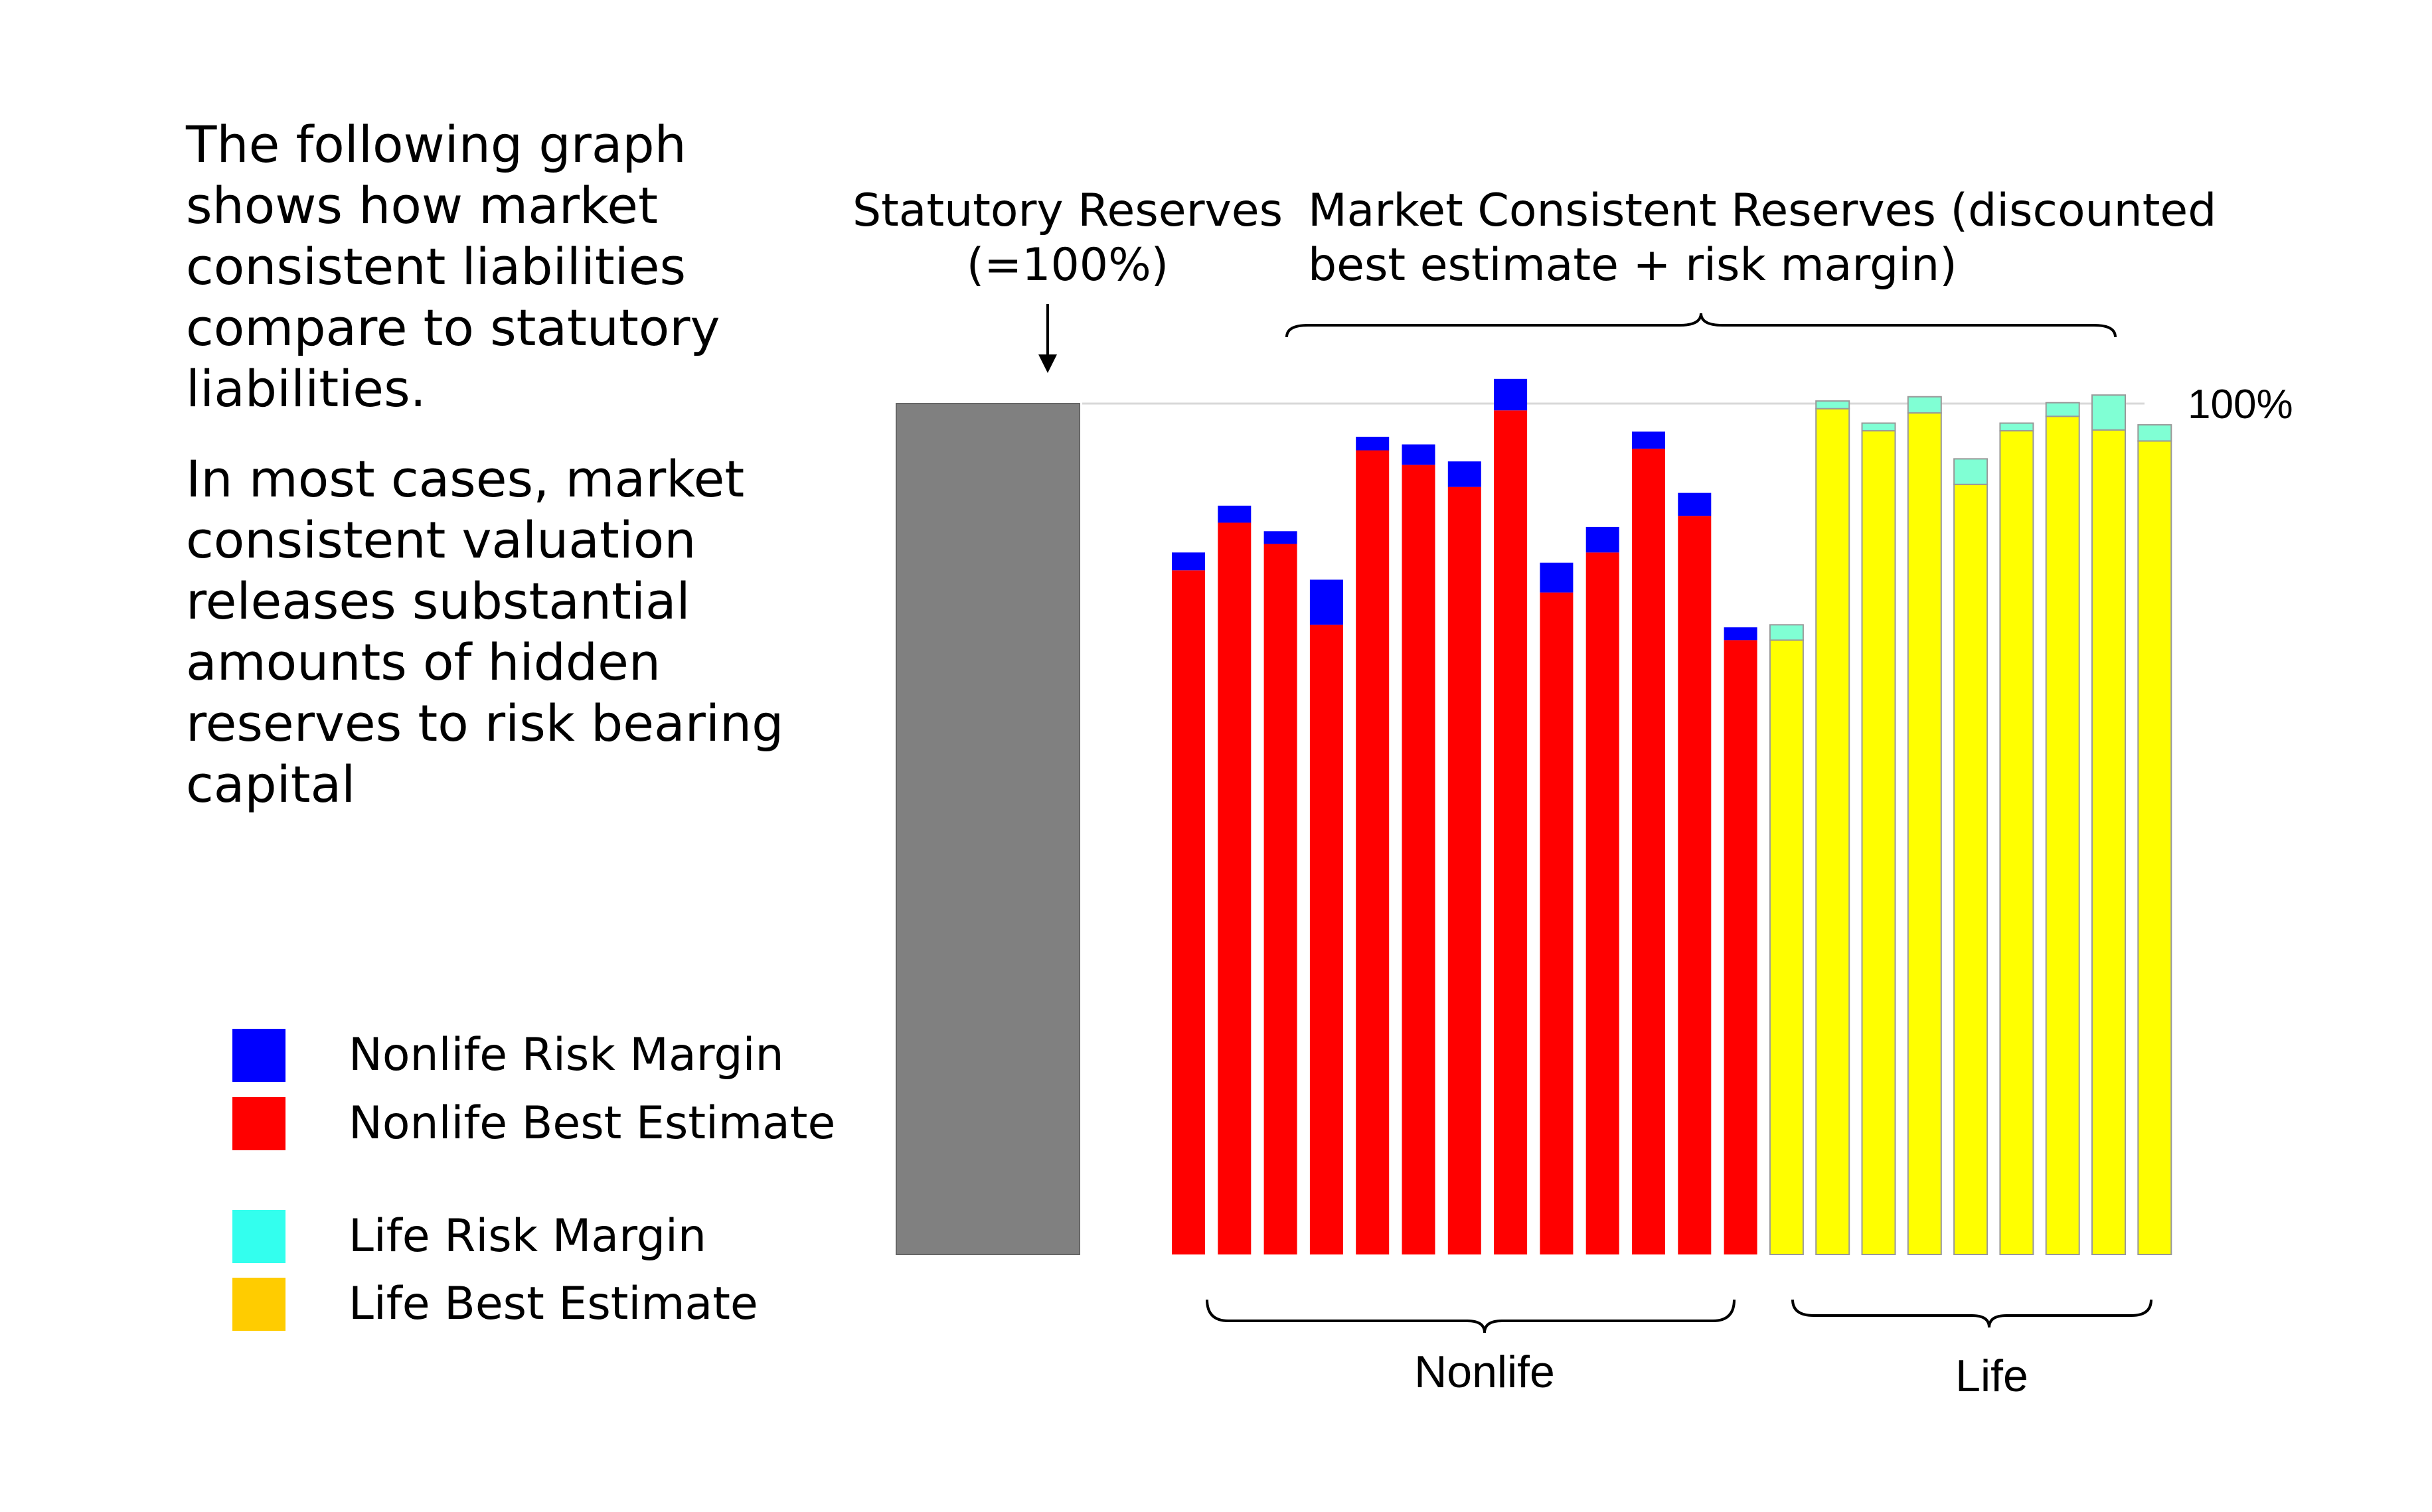 The width and height of the screenshot is (2432, 1512). Describe the element at coordinates (258, 1055) in the screenshot. I see `legend-swatch-nonlife-risk-margin` at that location.